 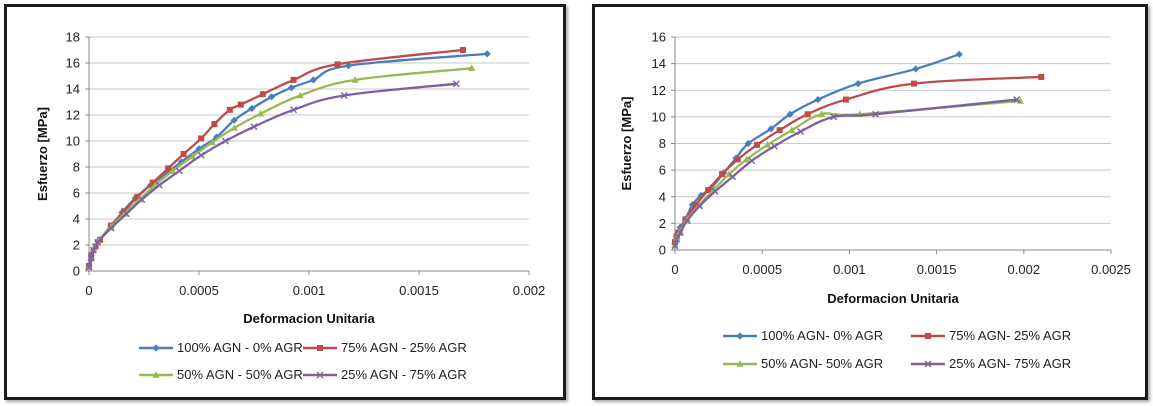 I want to click on legend-entry: 75% AGN- 25% AGR, so click(x=991, y=335).